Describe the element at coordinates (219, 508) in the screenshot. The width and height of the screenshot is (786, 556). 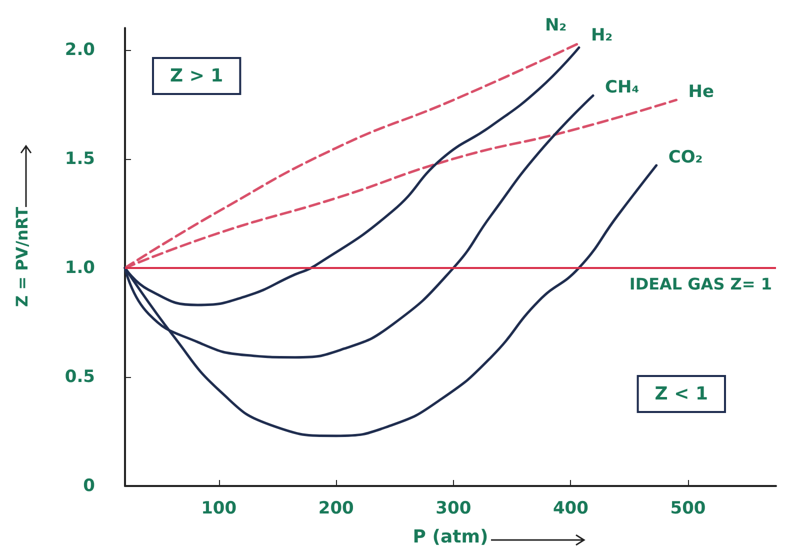
I see `x-tick-label: 100` at that location.